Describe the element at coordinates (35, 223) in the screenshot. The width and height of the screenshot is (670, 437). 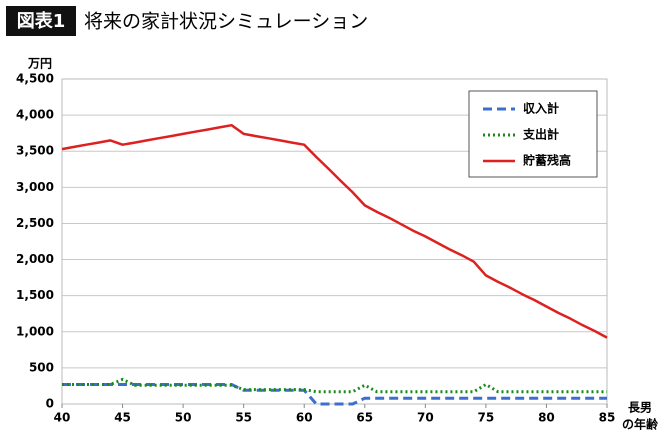
I see `y-tick-label: 2,500` at that location.